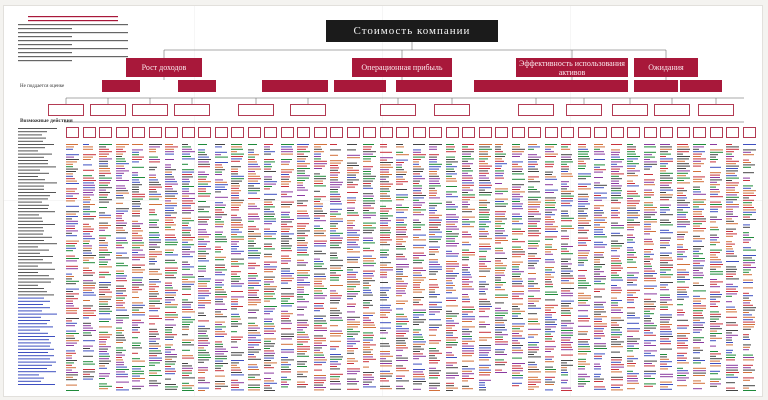 Image resolution: width=768 pixels, height=400 pixels. Describe the element at coordinates (66, 110) in the screenshot. I see `level3-node` at that location.